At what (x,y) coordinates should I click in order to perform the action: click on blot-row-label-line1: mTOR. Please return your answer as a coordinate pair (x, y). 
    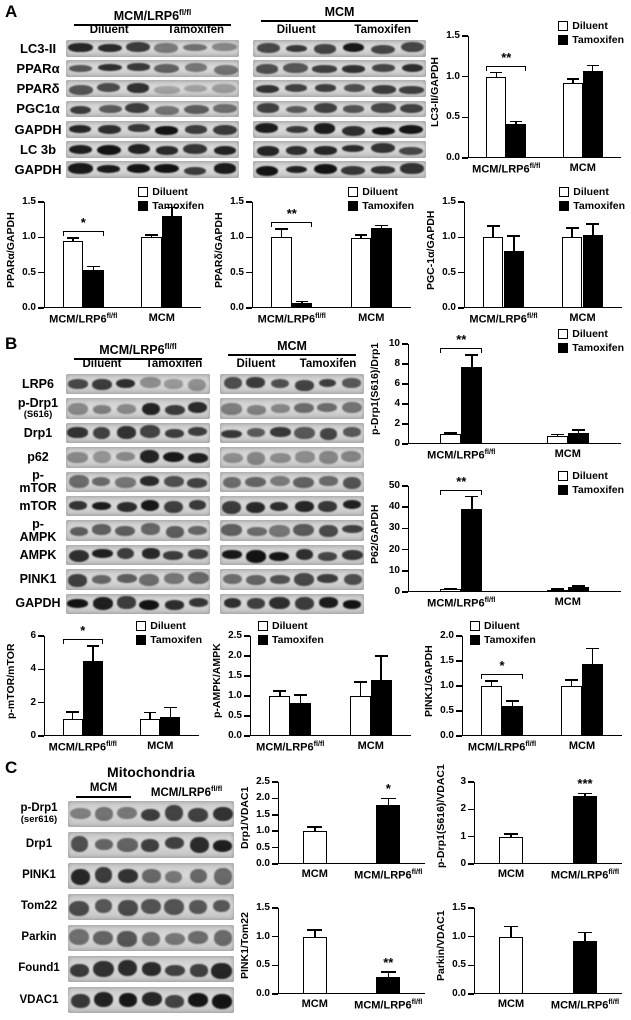
    Looking at the image, I should click on (38, 505).